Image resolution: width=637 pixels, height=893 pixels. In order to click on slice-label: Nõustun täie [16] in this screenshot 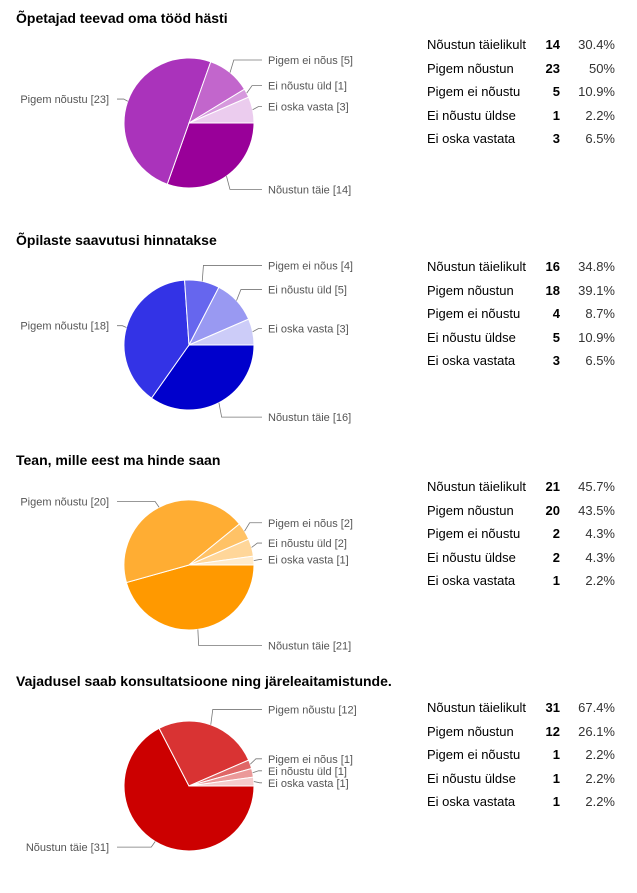, I will do `click(309, 418)`.